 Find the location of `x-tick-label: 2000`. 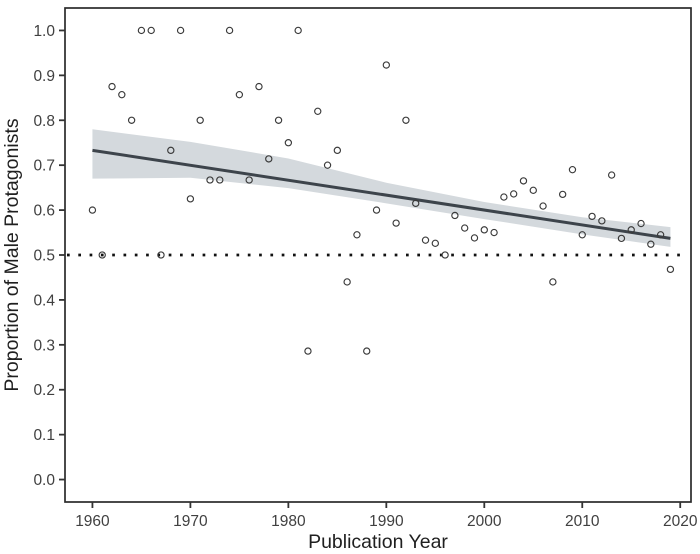

x-tick-label: 2000 is located at coordinates (484, 521).